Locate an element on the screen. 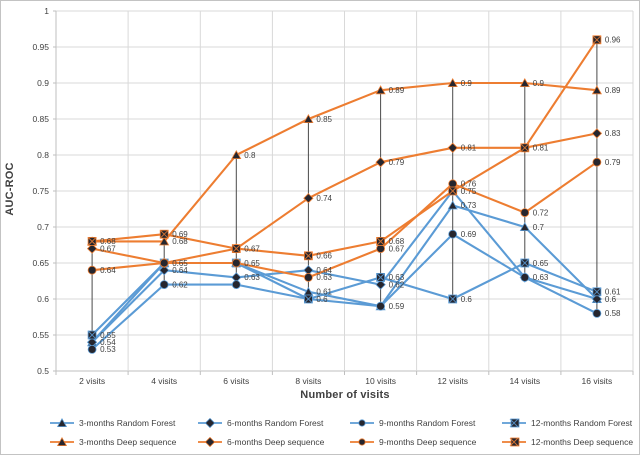  data-label: 0.85 is located at coordinates (324, 119).